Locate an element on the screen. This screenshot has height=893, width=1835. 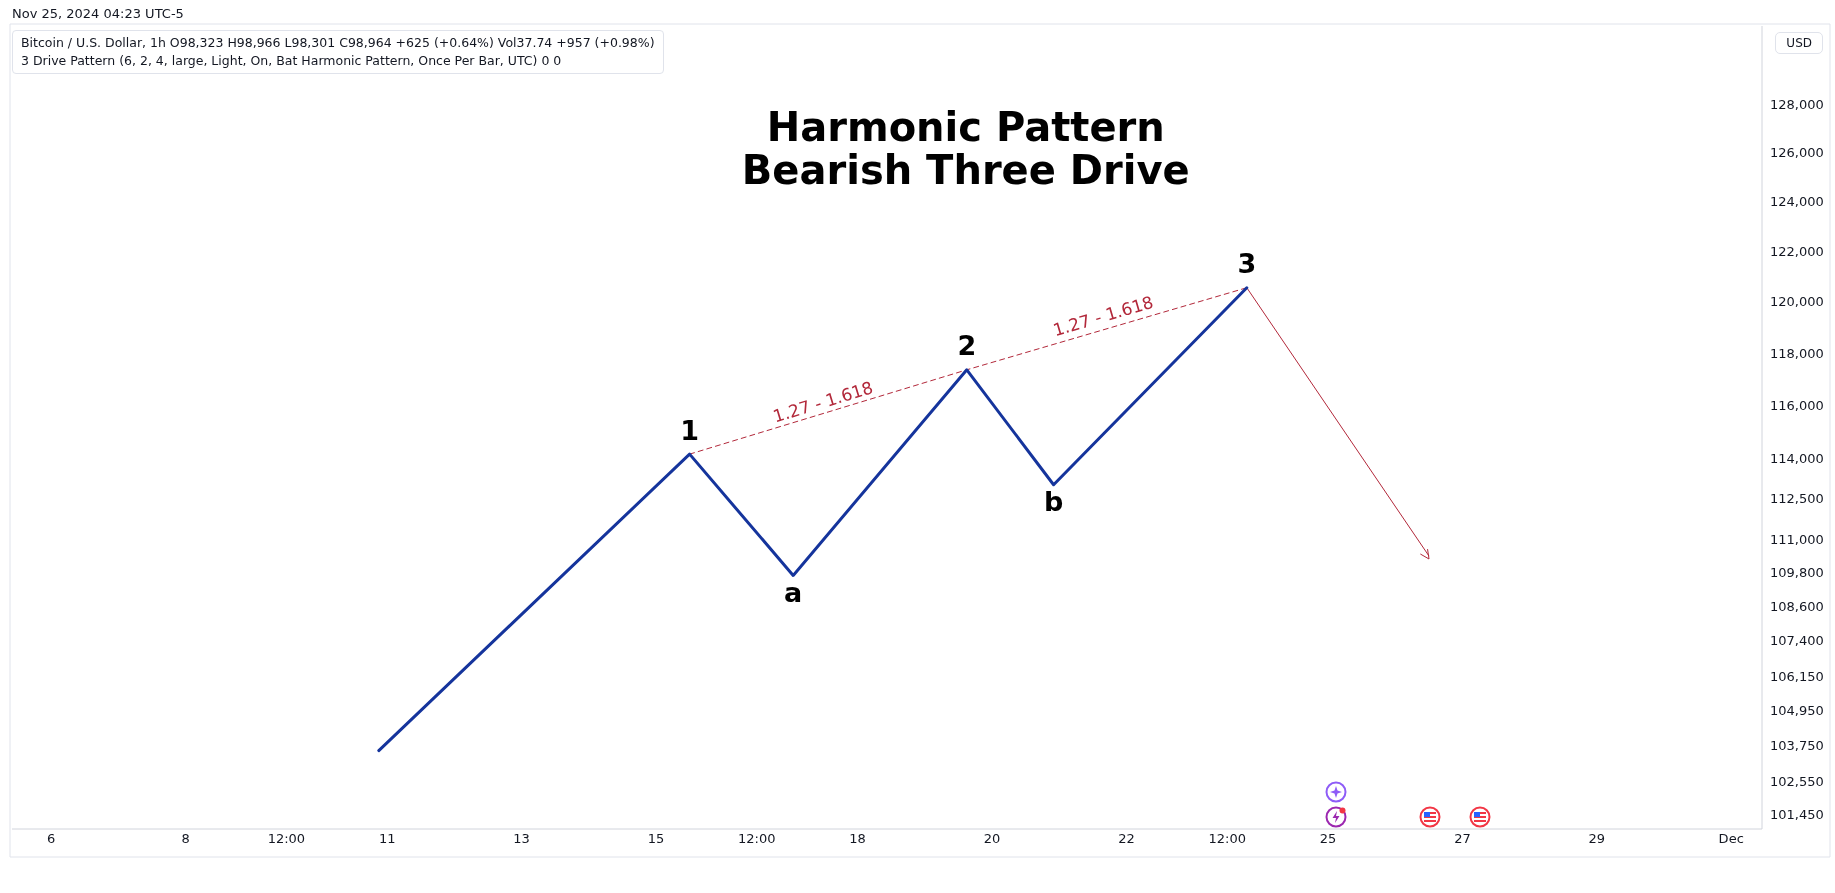
y-tick-label: 122,000 is located at coordinates (1797, 251).